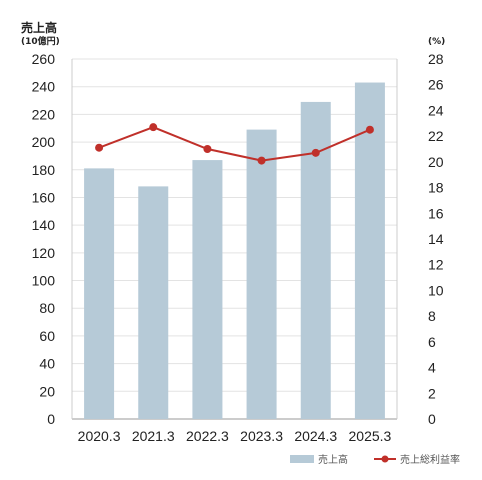 Image resolution: width=482 pixels, height=480 pixels. I want to click on legend-line-marker, so click(385, 459).